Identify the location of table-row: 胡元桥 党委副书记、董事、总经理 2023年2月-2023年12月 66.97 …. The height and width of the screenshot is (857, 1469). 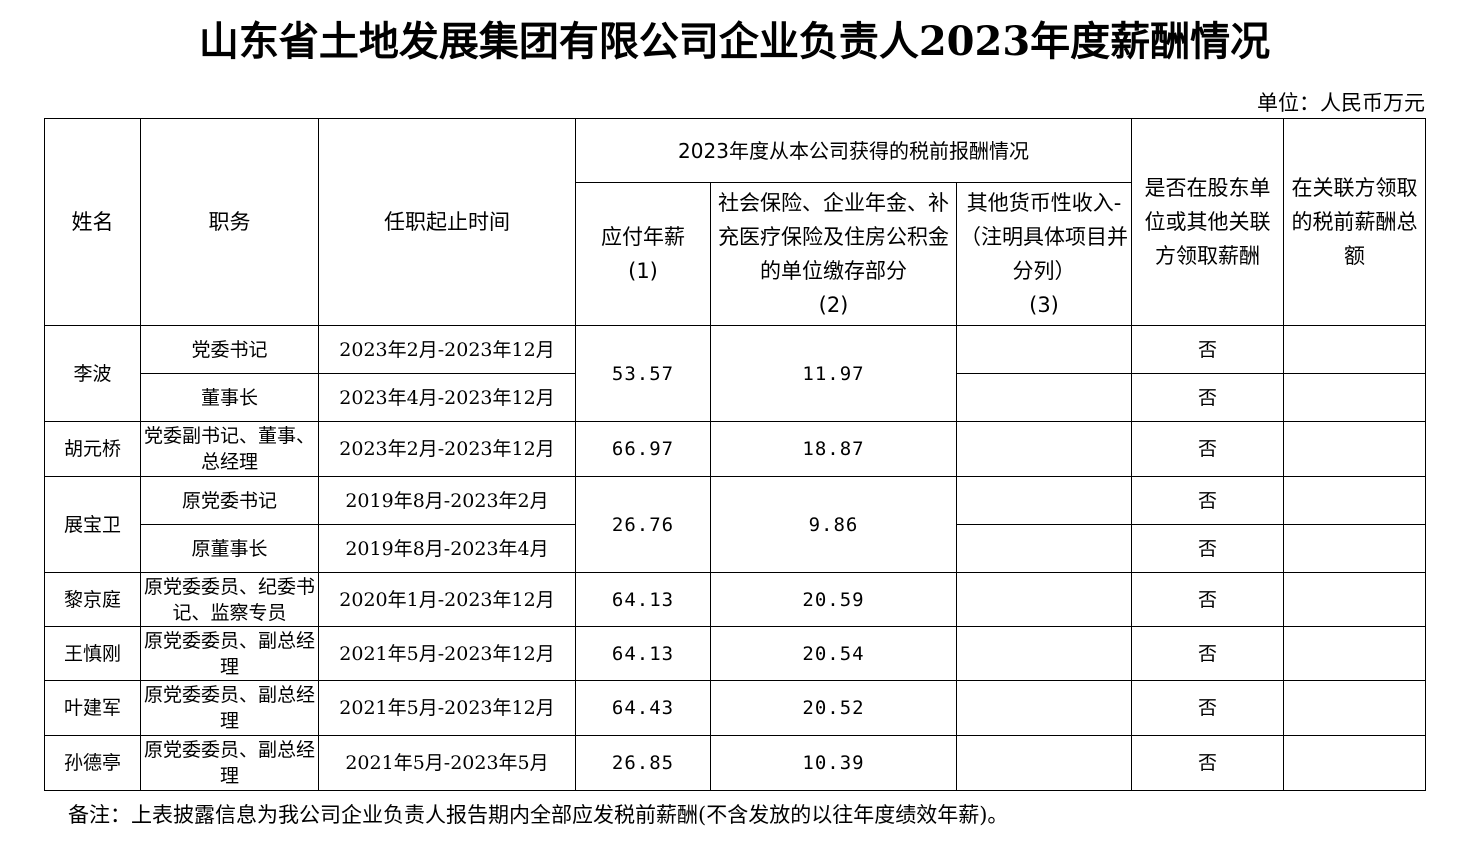
(735, 449).